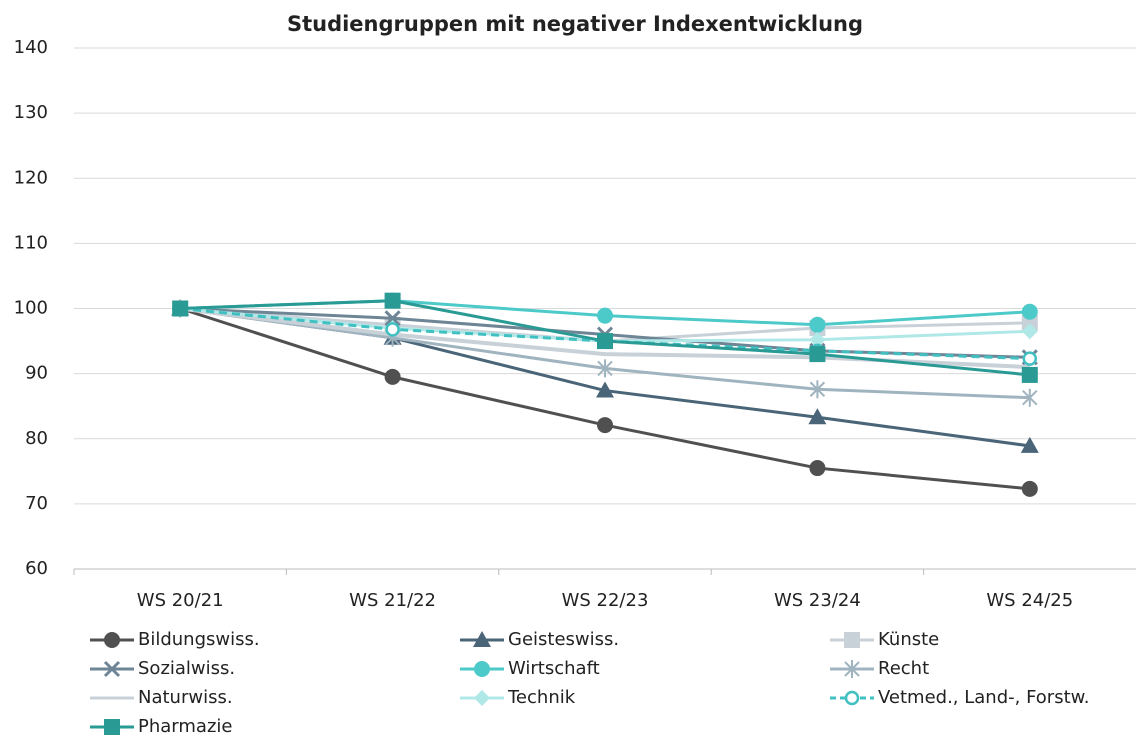 The width and height of the screenshot is (1136, 740). Describe the element at coordinates (392, 600) in the screenshot. I see `x-tick-label: WS 21/22` at that location.